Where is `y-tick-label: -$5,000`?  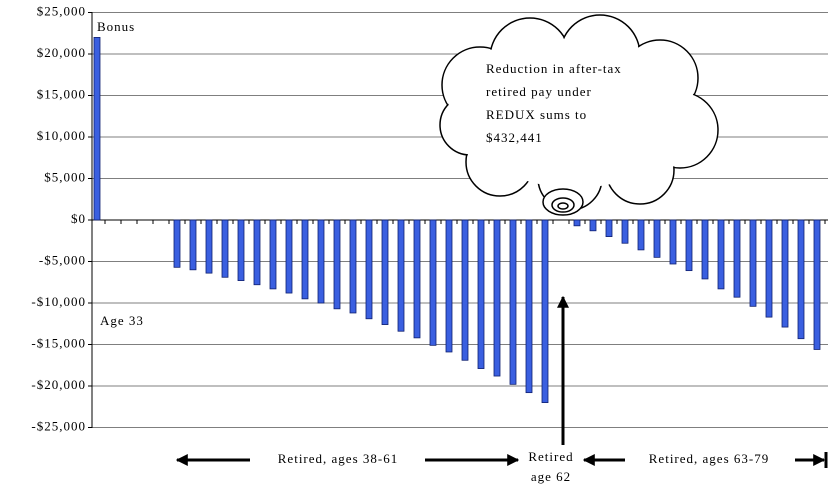 y-tick-label: -$5,000 is located at coordinates (62, 259).